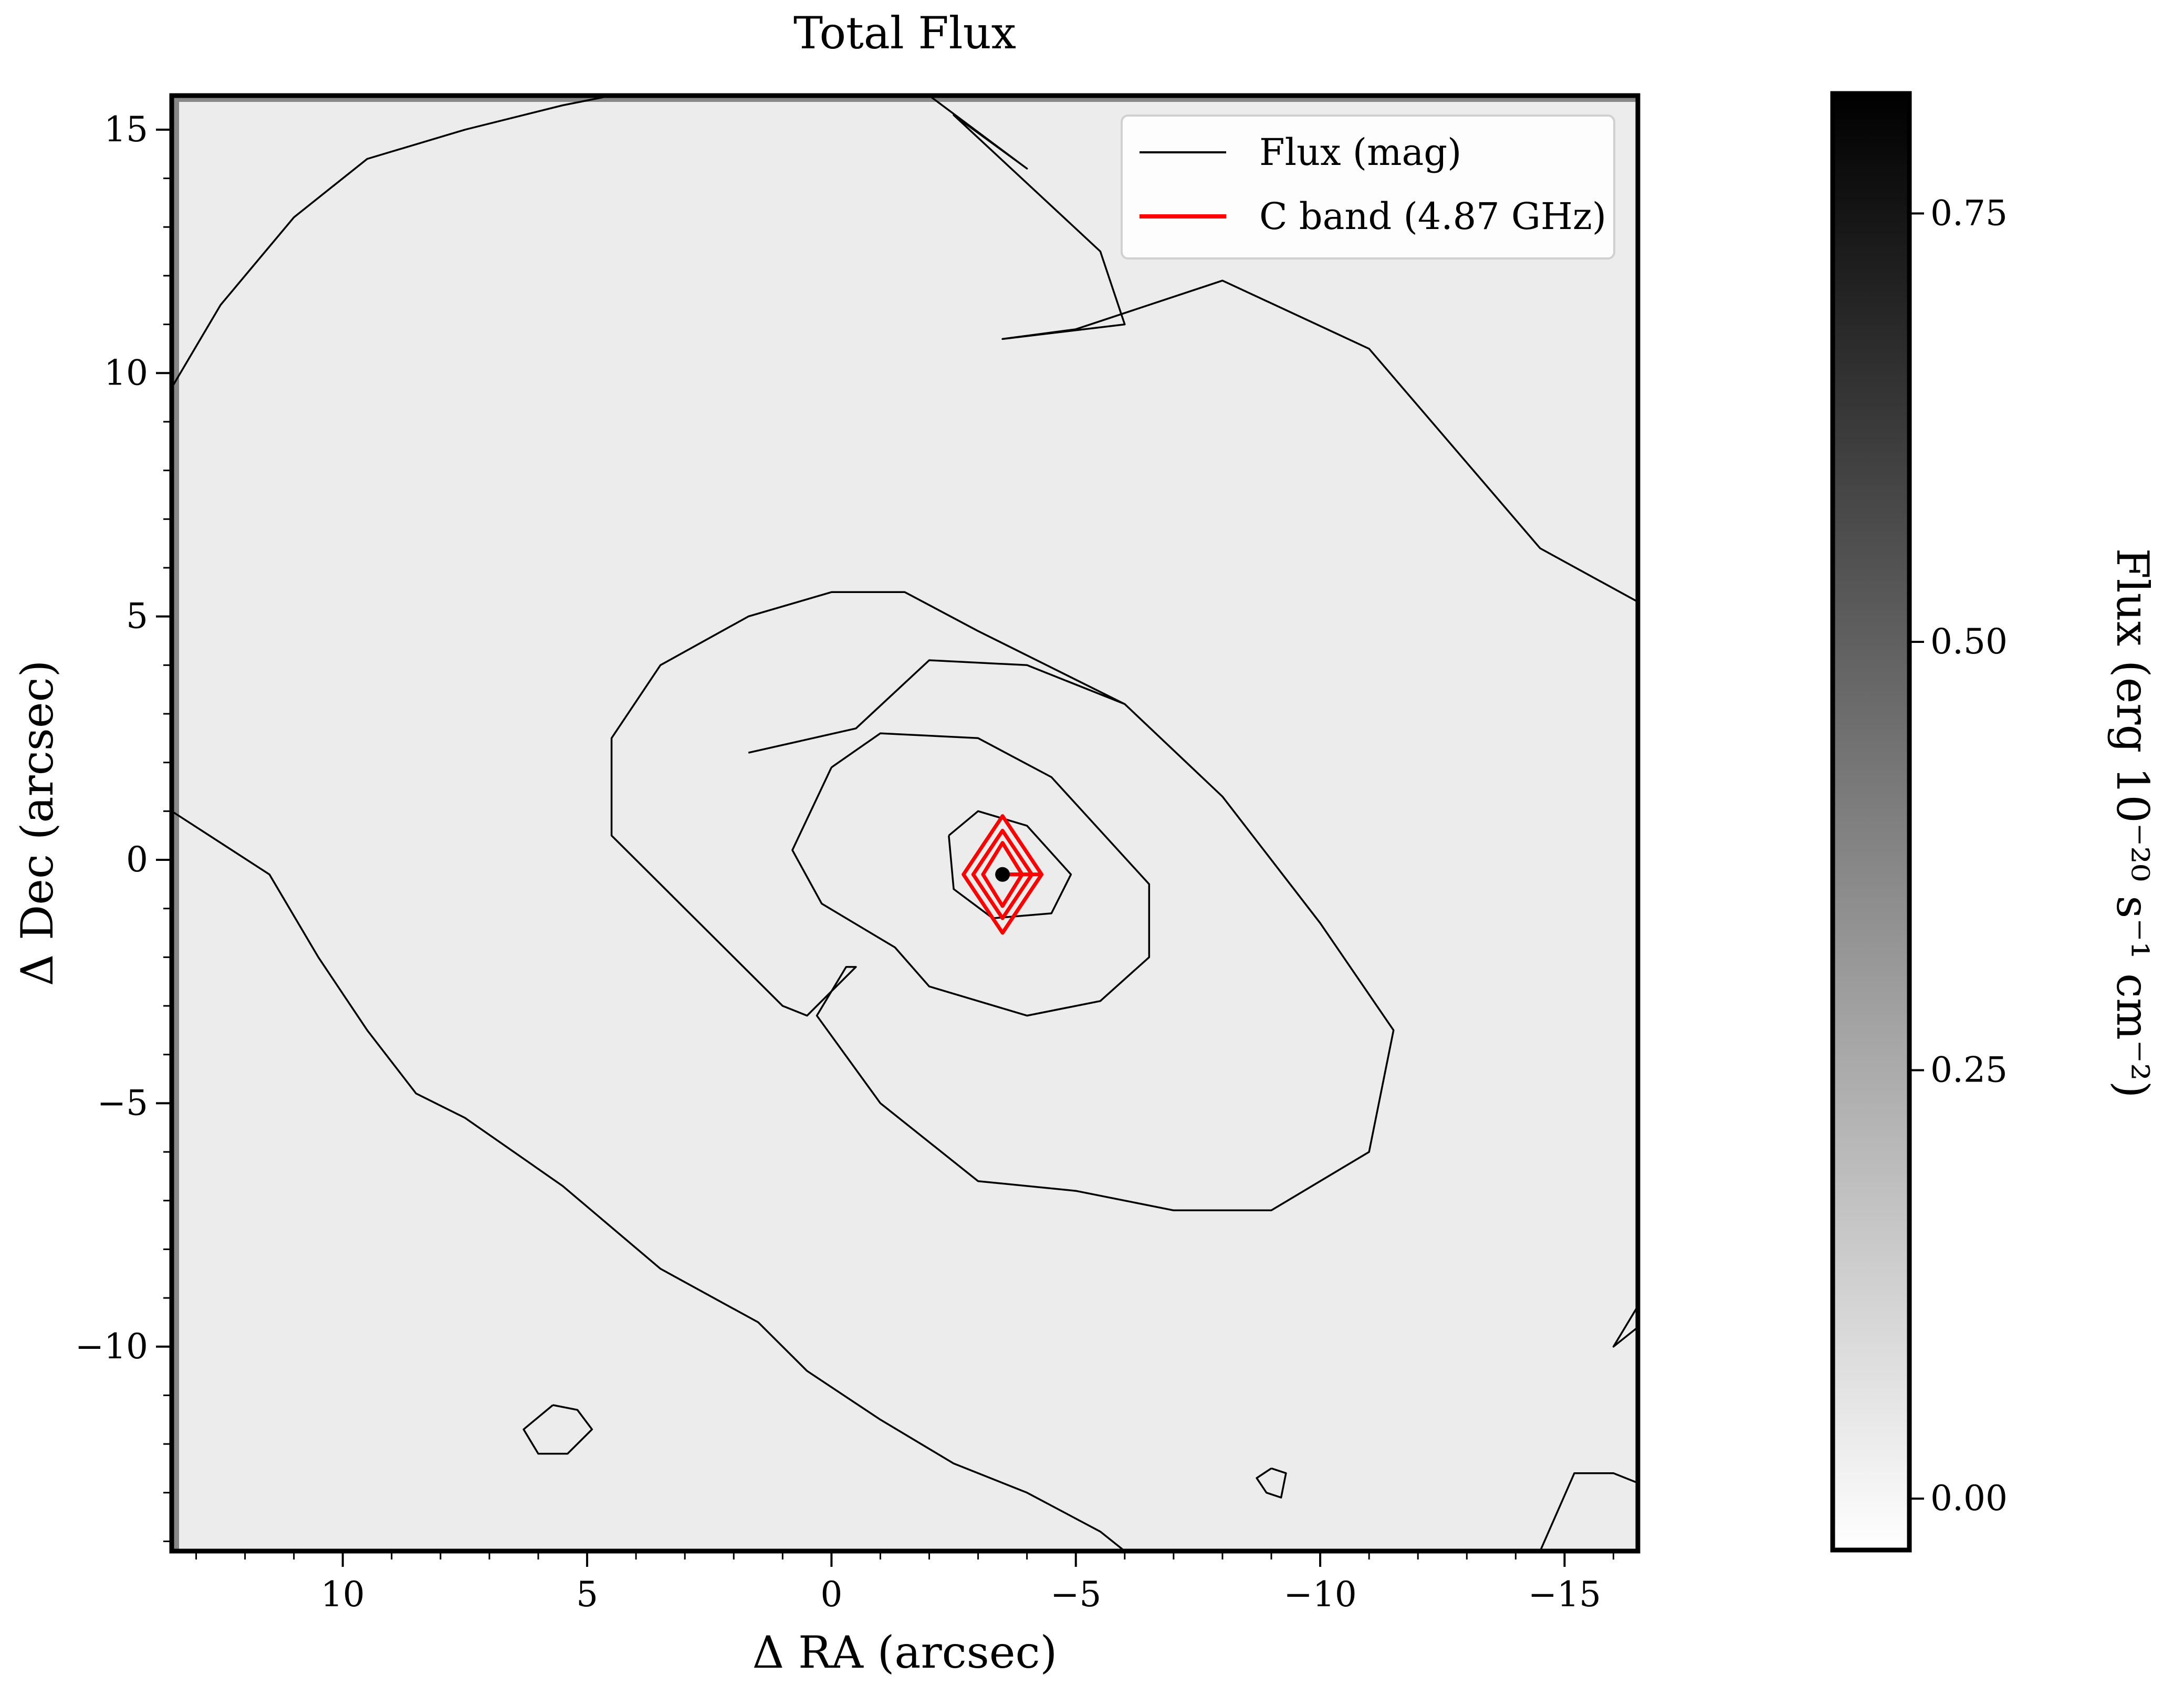  I want to click on x-tick-label: −5, so click(1075, 1594).